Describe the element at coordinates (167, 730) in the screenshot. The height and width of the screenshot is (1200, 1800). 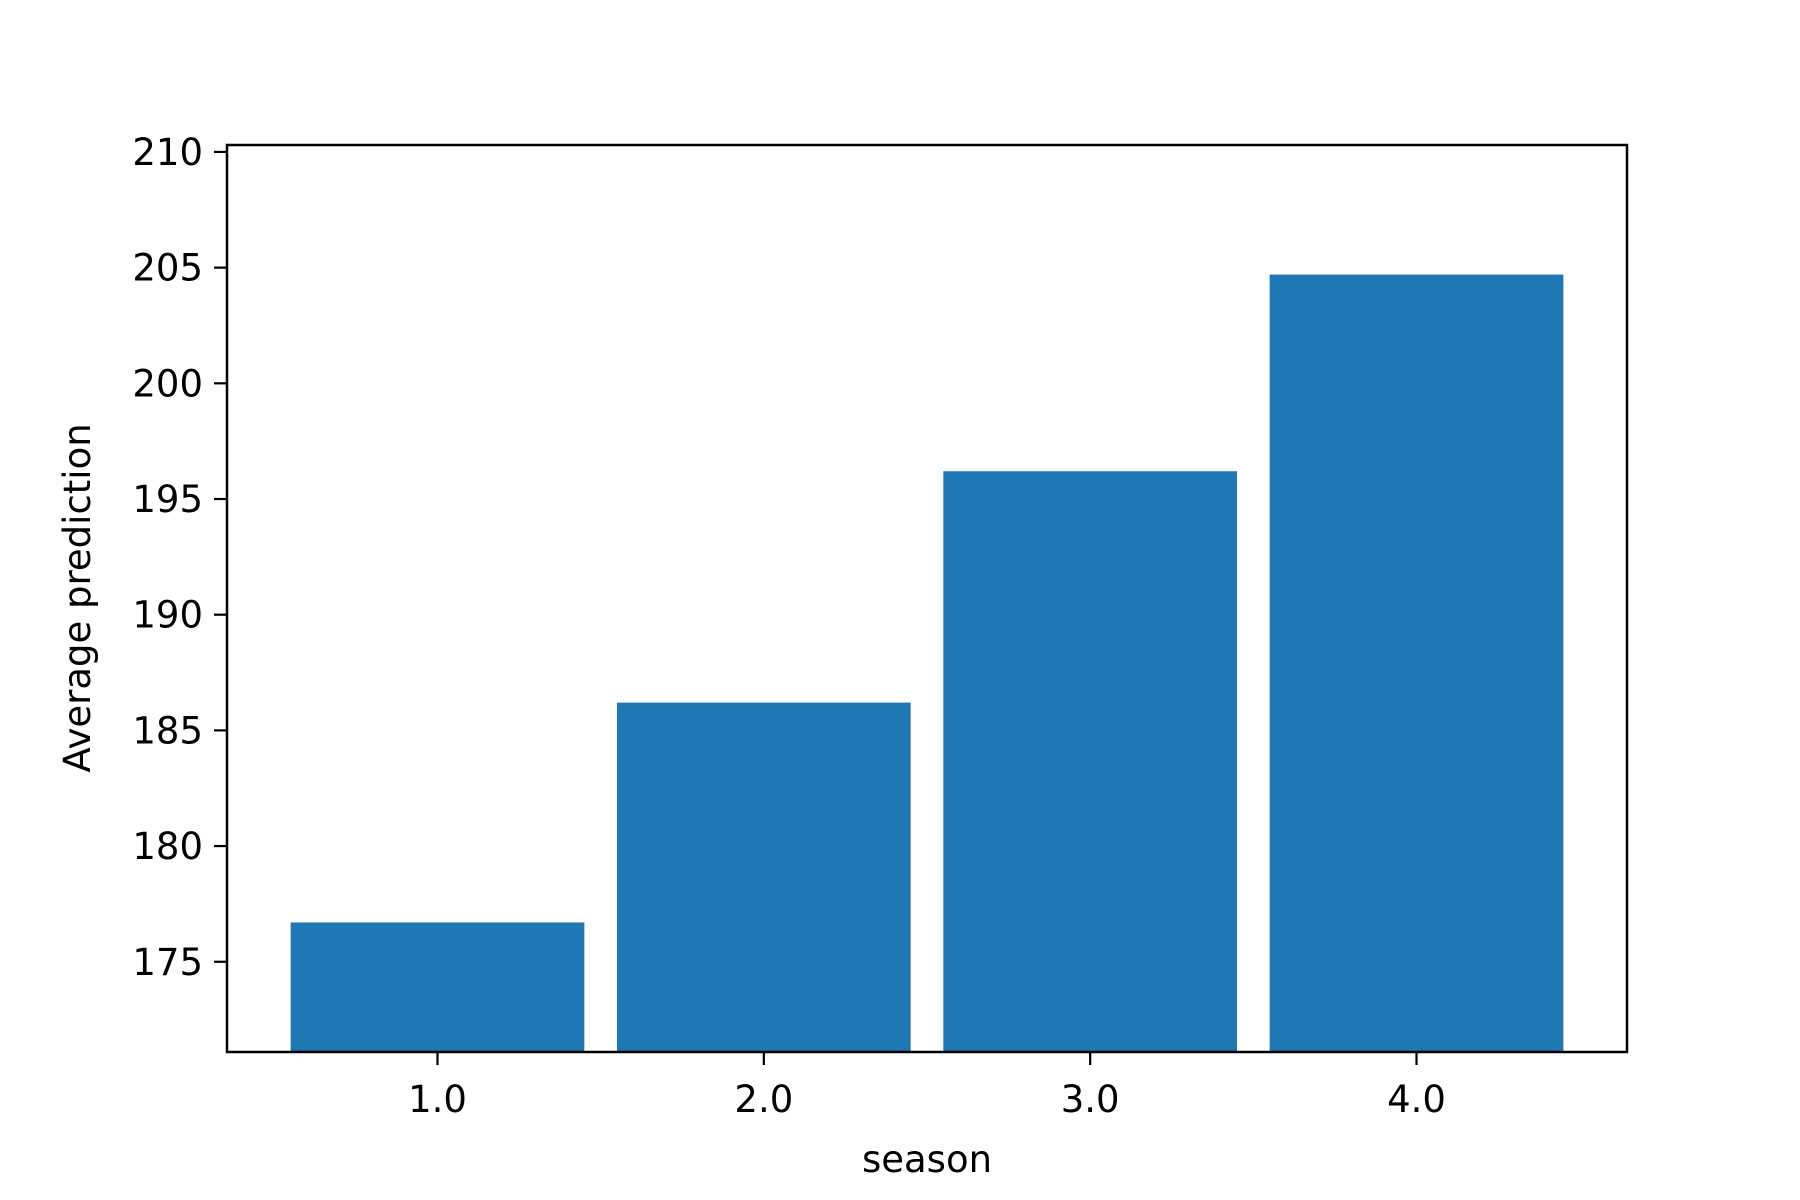
I see `y-tick-label: 185` at that location.